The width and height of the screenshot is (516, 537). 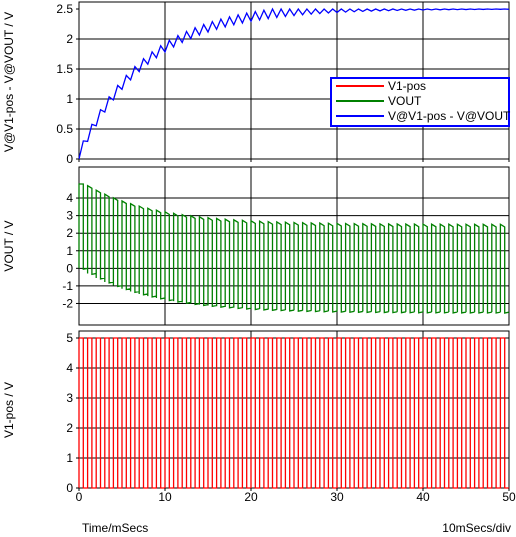 I want to click on y-tick-label: 2.5, so click(x=64, y=9).